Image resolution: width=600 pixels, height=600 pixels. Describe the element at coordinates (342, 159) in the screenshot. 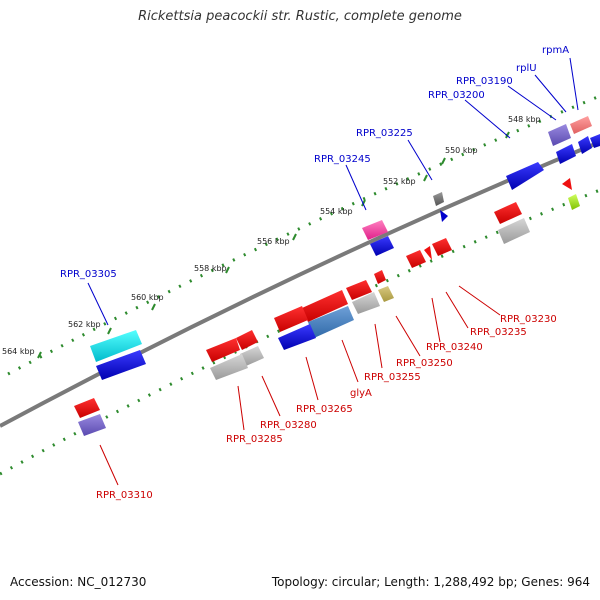

I see `label-RPR_03245: RPR_03245` at that location.